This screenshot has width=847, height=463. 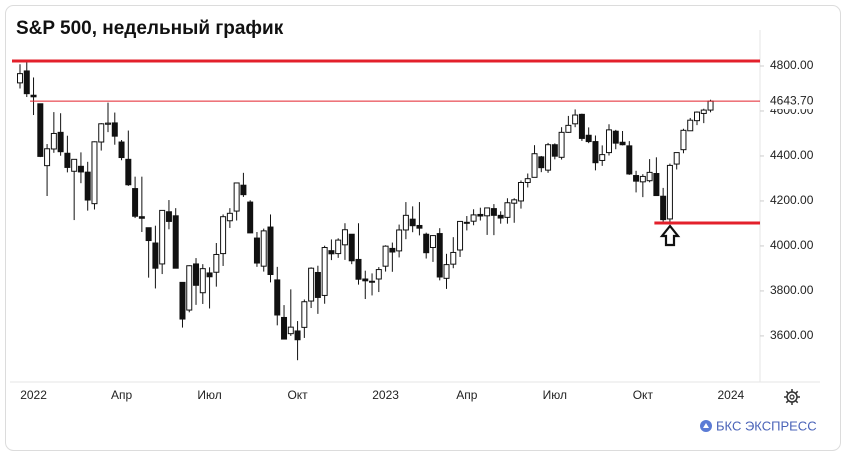 I want to click on last-price-label: 4643.70, so click(x=792, y=100).